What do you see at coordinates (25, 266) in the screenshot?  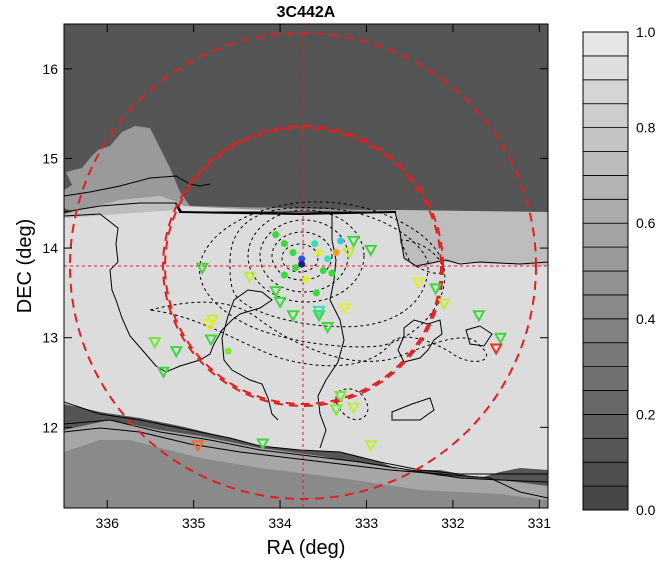 I see `y-axis-label: DEC (deg)` at bounding box center [25, 266].